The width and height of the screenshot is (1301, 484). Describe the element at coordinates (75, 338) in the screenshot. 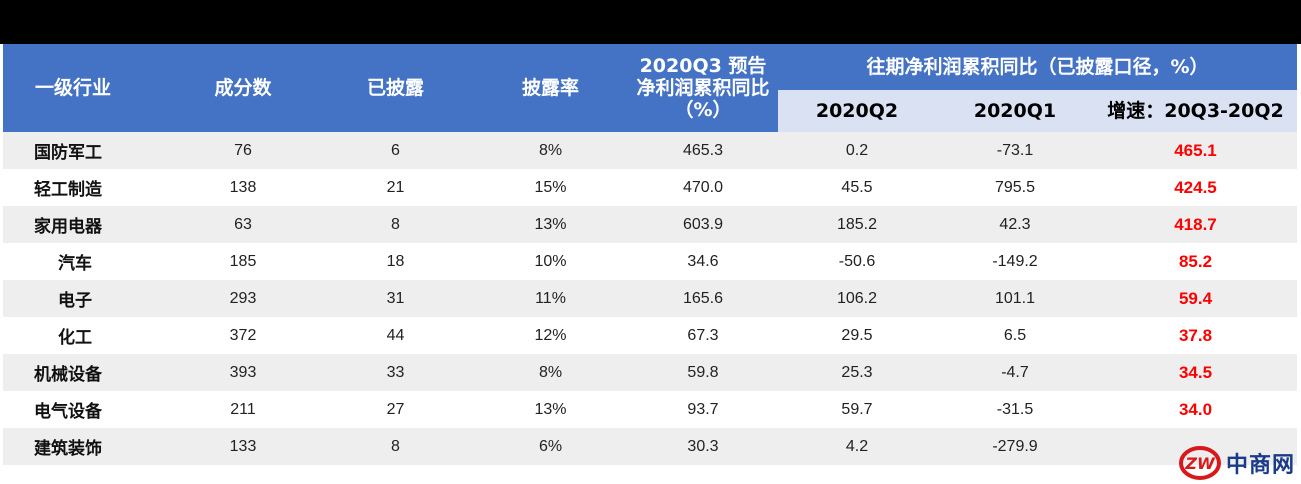

I see `cell-industry: 化工` at that location.